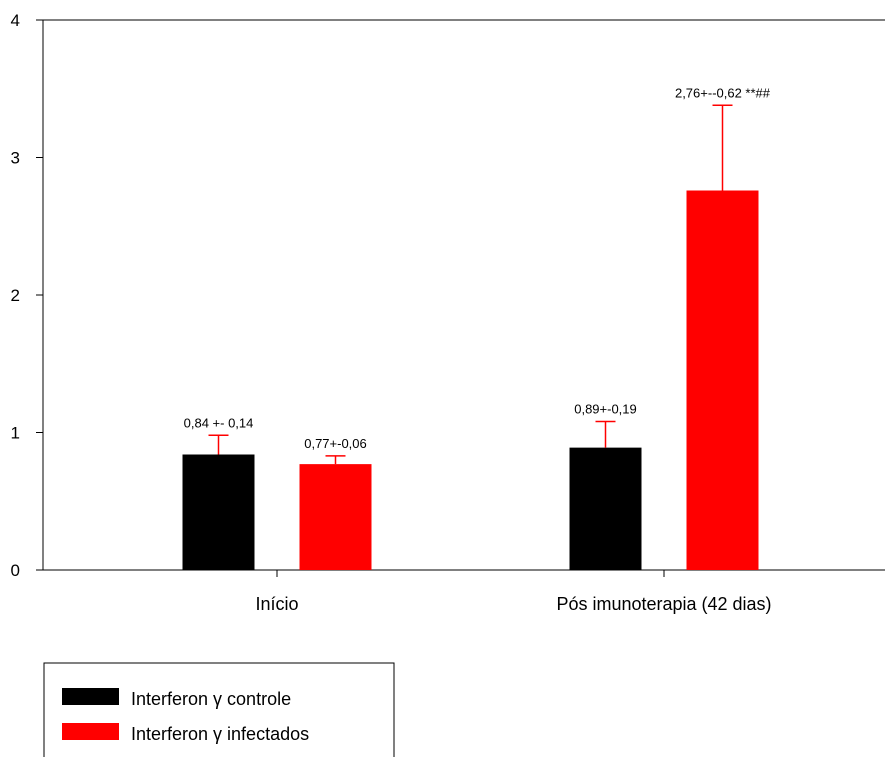 Image resolution: width=887 pixels, height=757 pixels. I want to click on y-tick-label: 4, so click(15, 20).